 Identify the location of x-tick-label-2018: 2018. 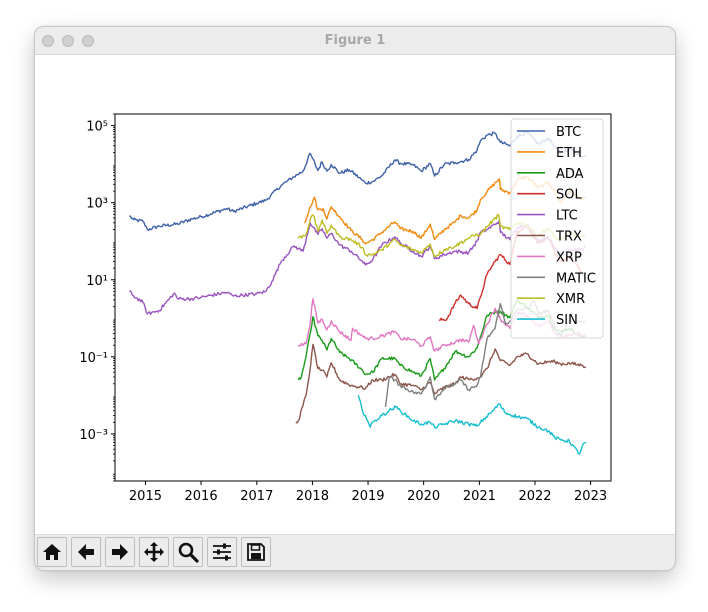
(312, 496).